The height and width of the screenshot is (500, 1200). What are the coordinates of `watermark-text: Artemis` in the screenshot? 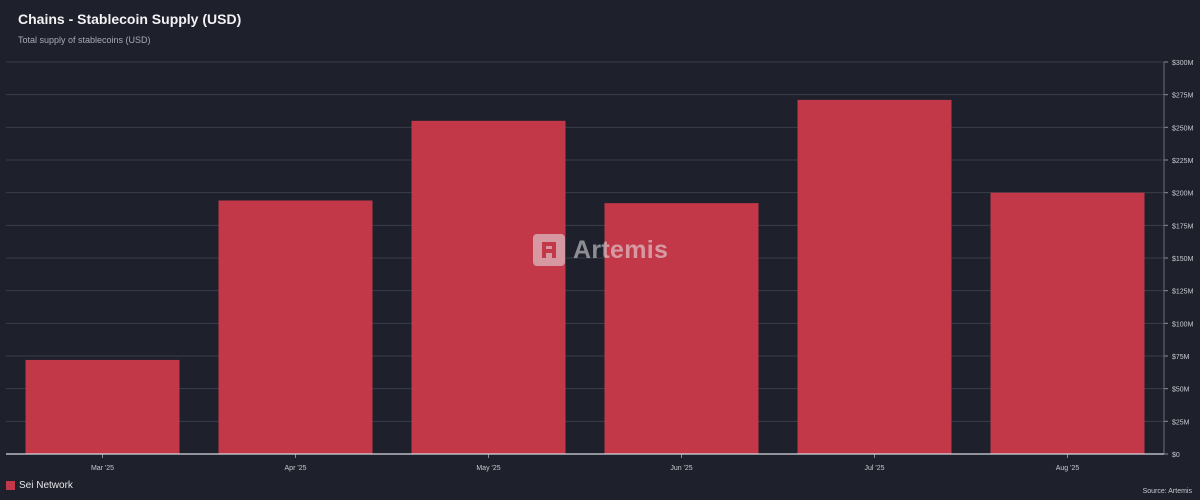 It's located at (621, 249).